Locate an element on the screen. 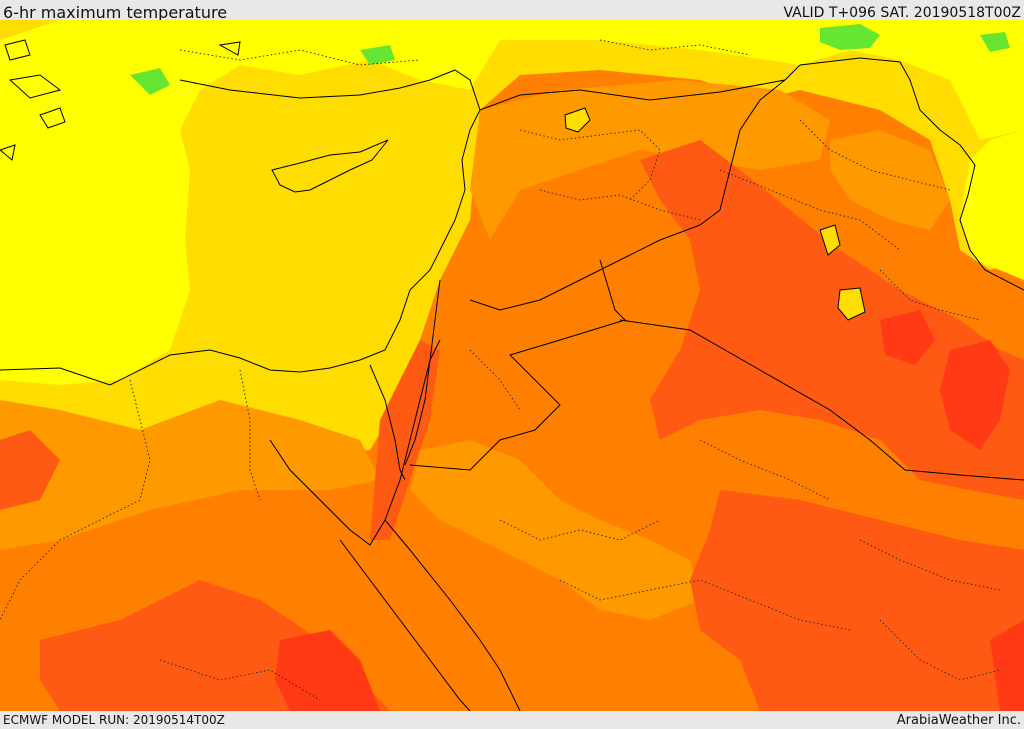 The image size is (1024, 729). turkey-coastline is located at coordinates (317, 84).